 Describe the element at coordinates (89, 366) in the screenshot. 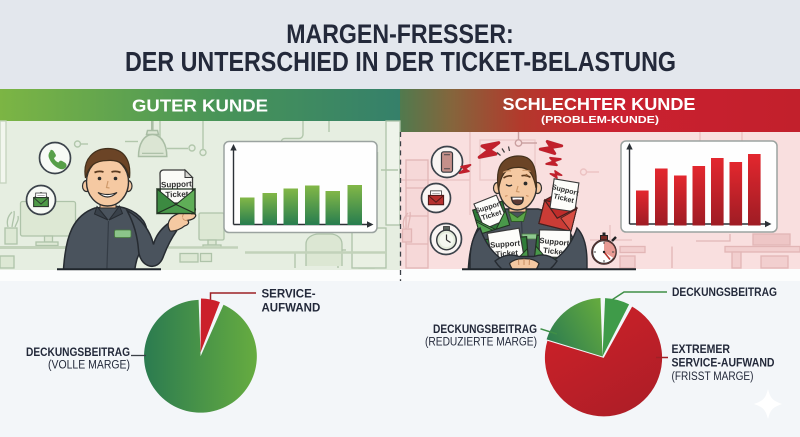

I see `svg-text: (VOLLE MARGE)` at that location.